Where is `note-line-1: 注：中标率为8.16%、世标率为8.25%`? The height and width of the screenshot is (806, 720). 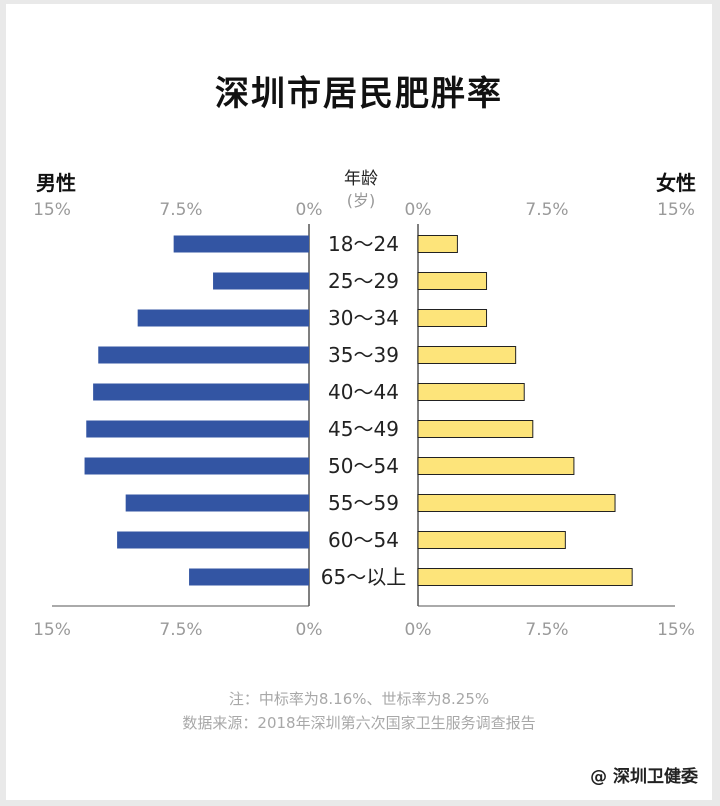 note-line-1: 注：中标率为8.16%、世标率为8.25% is located at coordinates (359, 699).